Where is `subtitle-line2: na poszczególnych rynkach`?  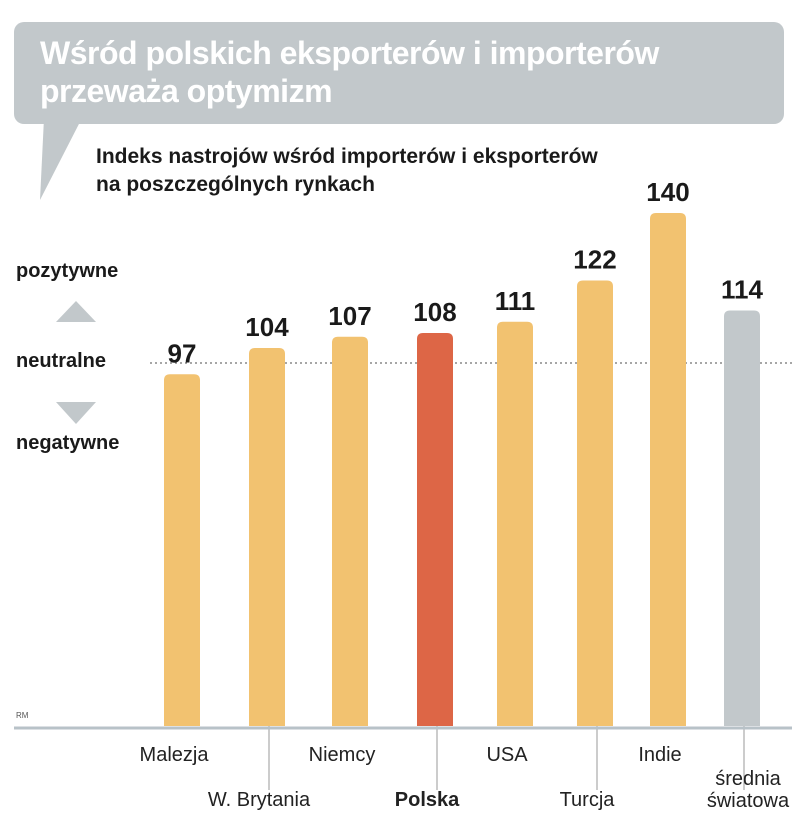 subtitle-line2: na poszczególnych rynkach is located at coordinates (235, 184).